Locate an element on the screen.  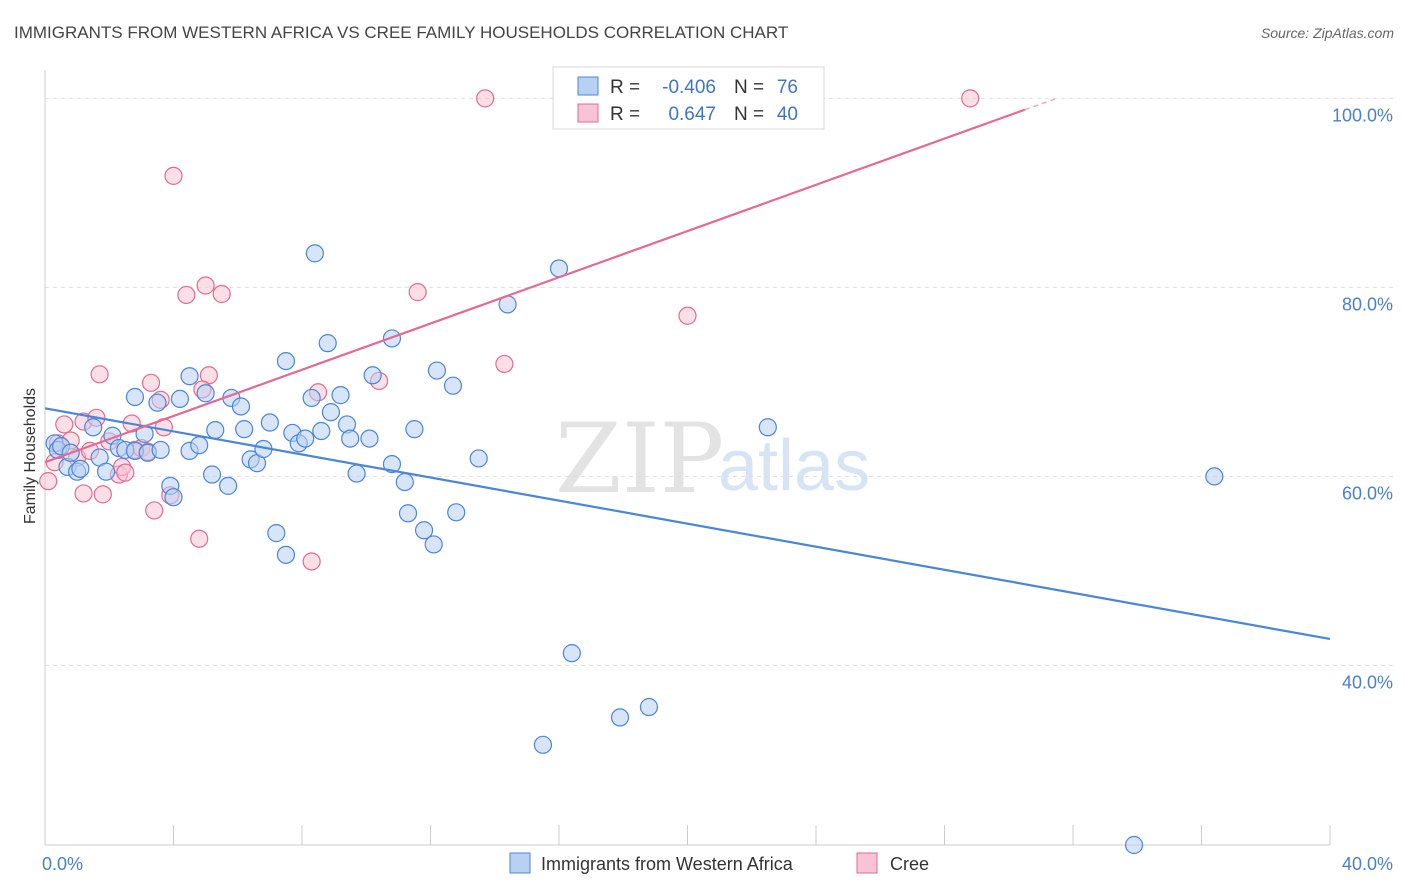
watermark: ZIP atlas is located at coordinates (712, 459).